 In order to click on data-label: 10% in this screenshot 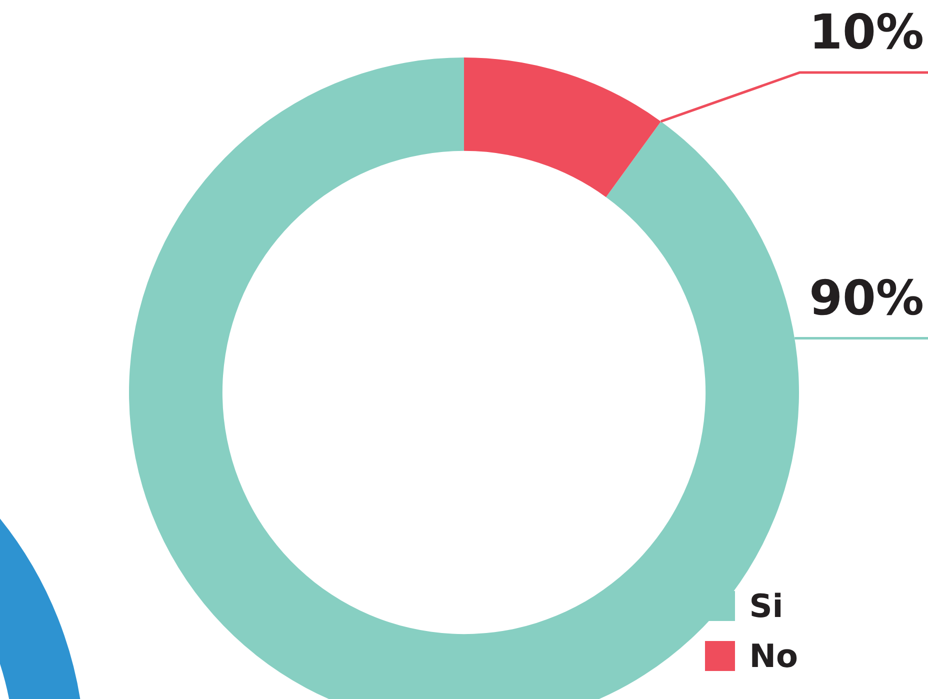, I will do `click(866, 32)`.